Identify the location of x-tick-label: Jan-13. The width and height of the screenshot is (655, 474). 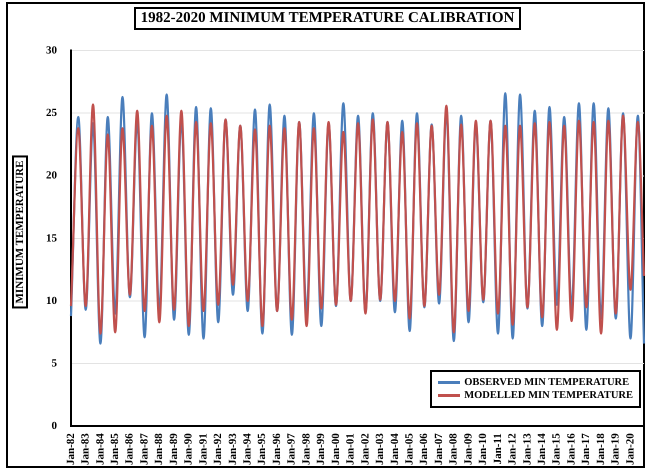
(527, 448).